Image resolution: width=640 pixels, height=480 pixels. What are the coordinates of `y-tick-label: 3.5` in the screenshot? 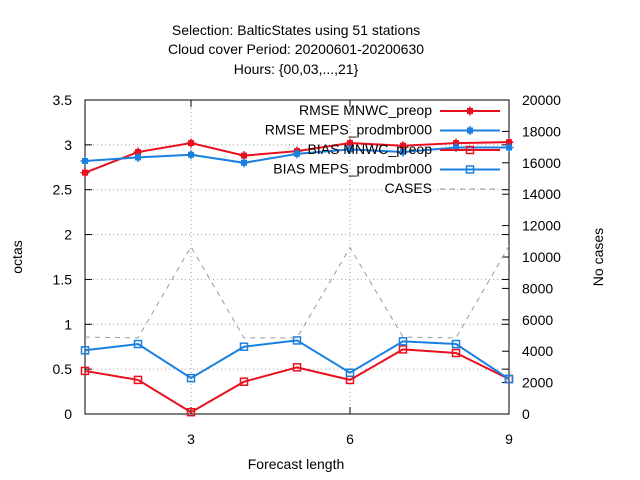 It's located at (63, 100).